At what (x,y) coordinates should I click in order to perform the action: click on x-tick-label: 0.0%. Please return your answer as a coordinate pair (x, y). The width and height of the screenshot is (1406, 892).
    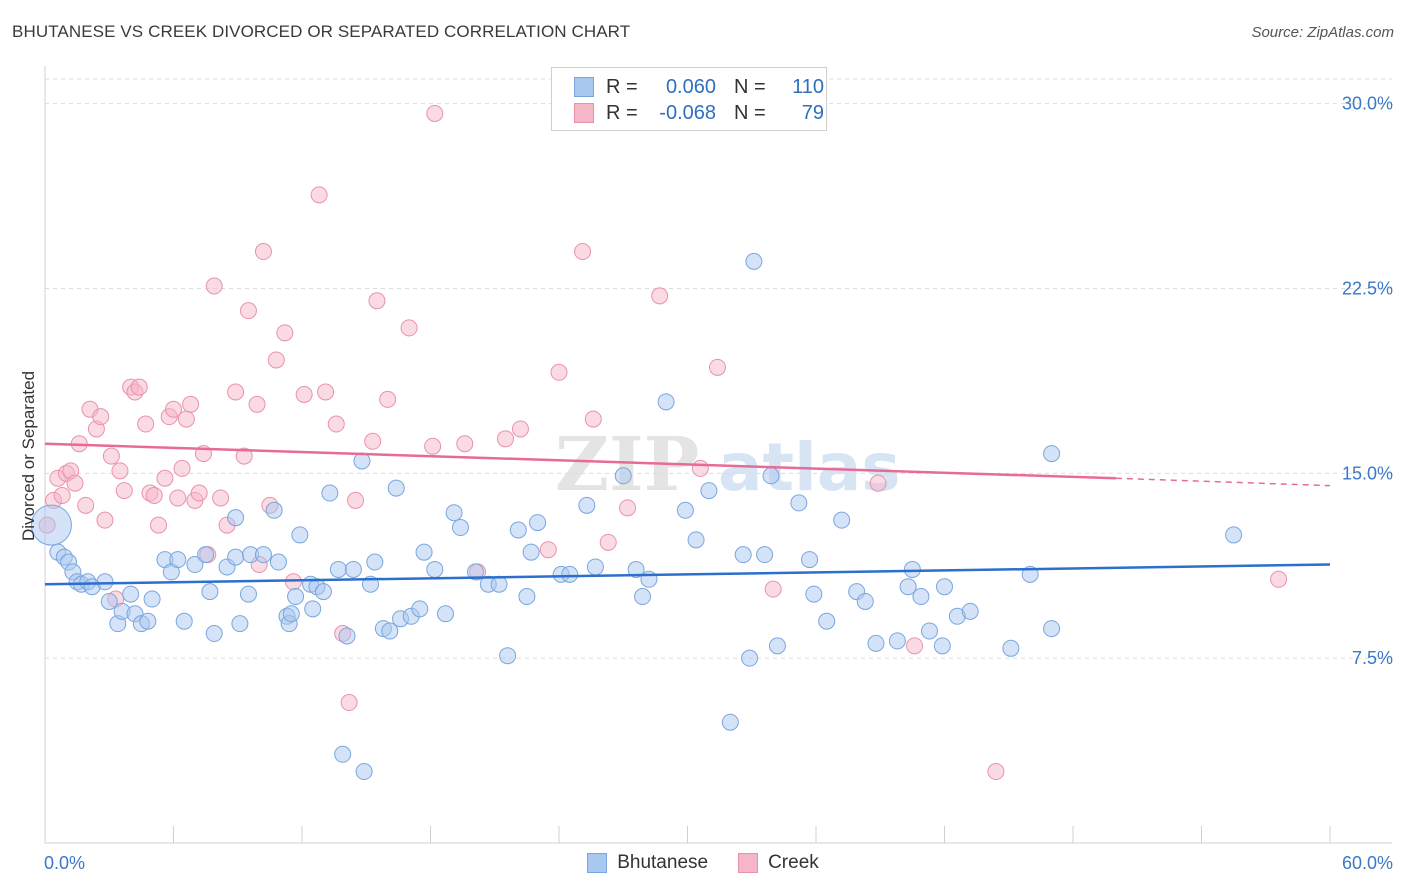
    Looking at the image, I should click on (64, 863).